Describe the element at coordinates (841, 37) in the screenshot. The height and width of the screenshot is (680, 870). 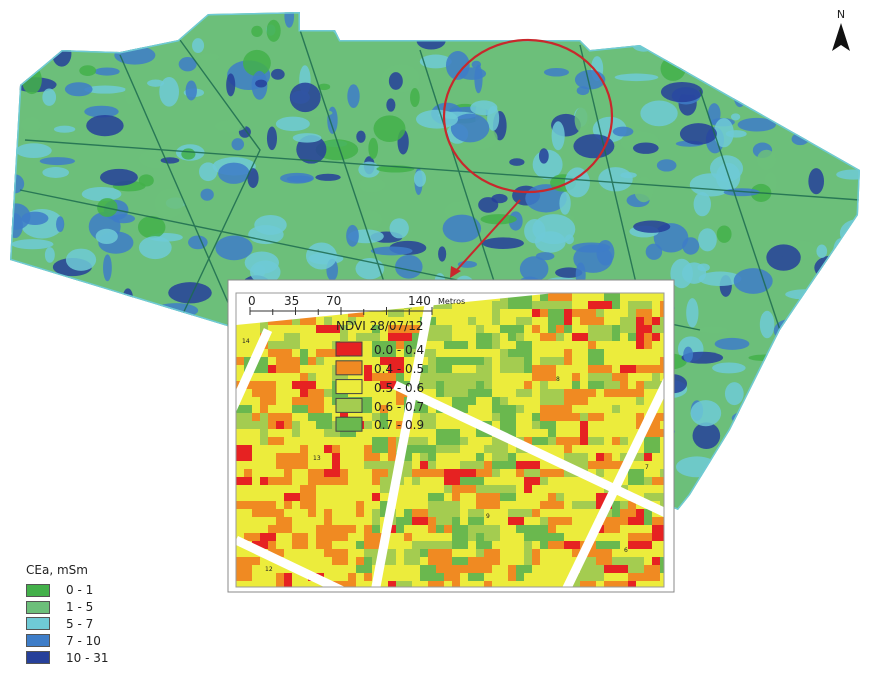
I see `north-arrow-icon` at that location.